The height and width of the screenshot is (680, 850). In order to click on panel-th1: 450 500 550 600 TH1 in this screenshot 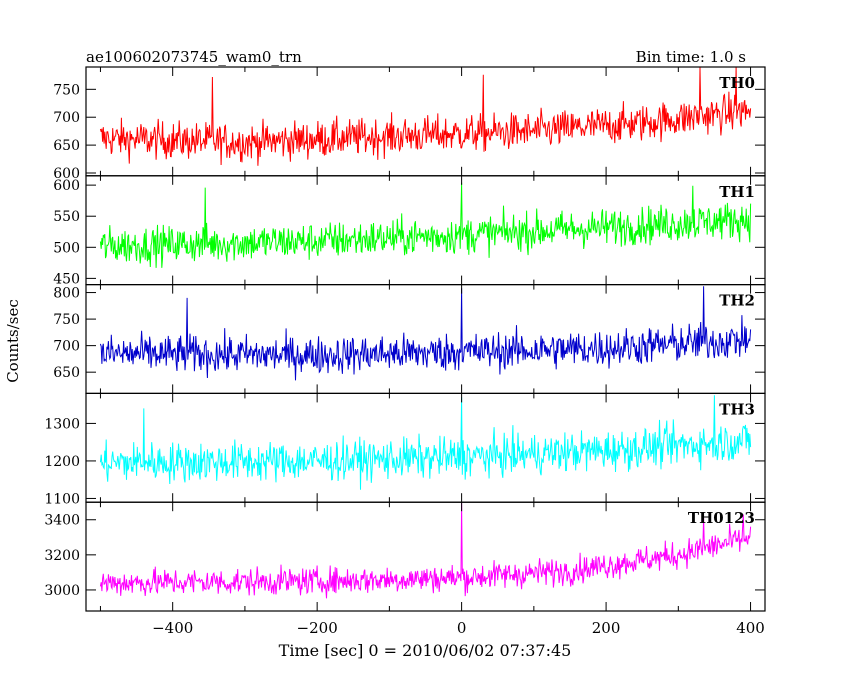, I will do `click(409, 231)`.